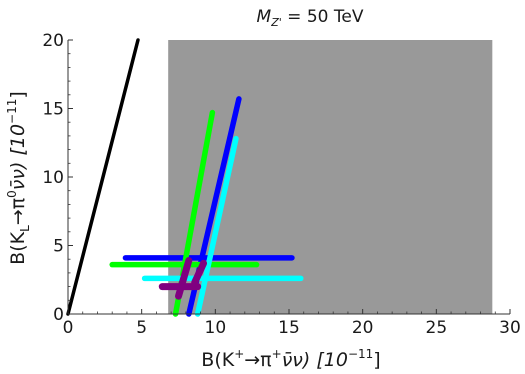 The height and width of the screenshot is (374, 525). What do you see at coordinates (25, 228) in the screenshot?
I see `ylabel-sub: L` at bounding box center [25, 228].